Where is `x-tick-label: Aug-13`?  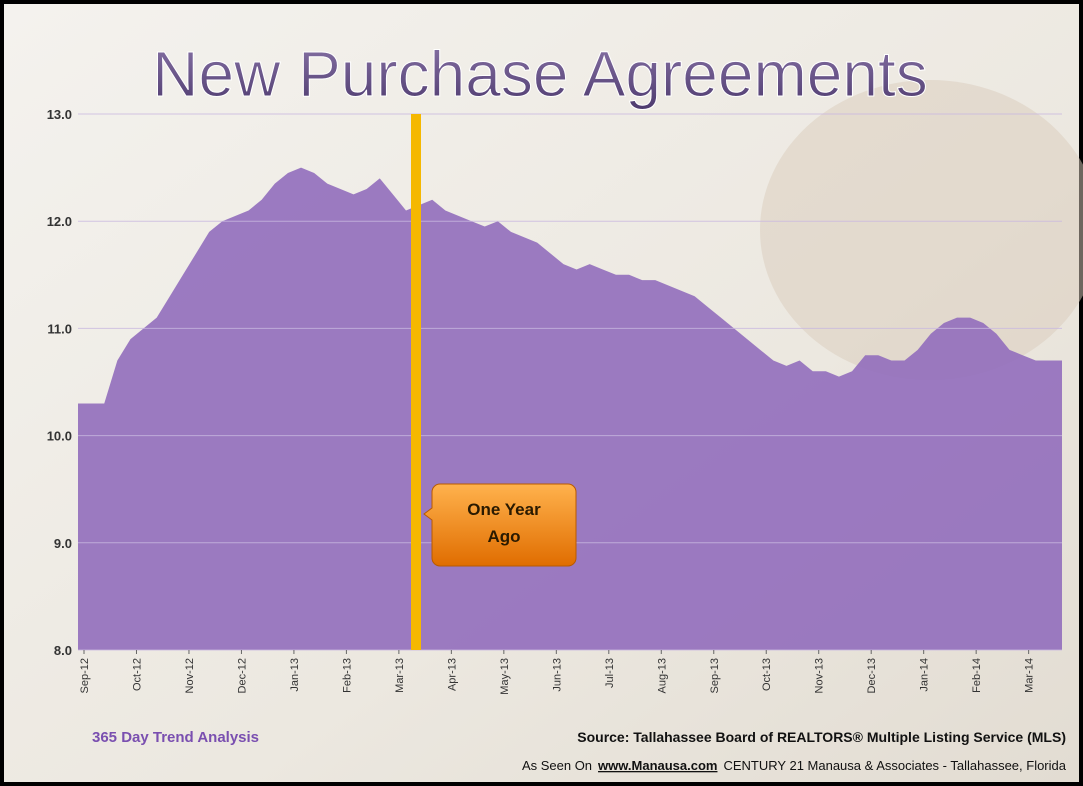
x-tick-label: Aug-13 is located at coordinates (662, 675).